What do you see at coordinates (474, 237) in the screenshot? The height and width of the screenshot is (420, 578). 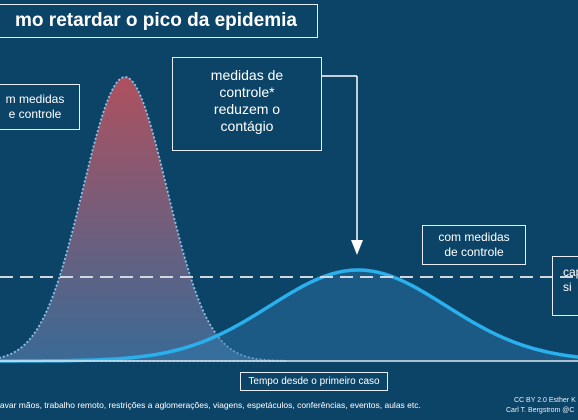 I see `with-measures-line1: com medidas` at bounding box center [474, 237].